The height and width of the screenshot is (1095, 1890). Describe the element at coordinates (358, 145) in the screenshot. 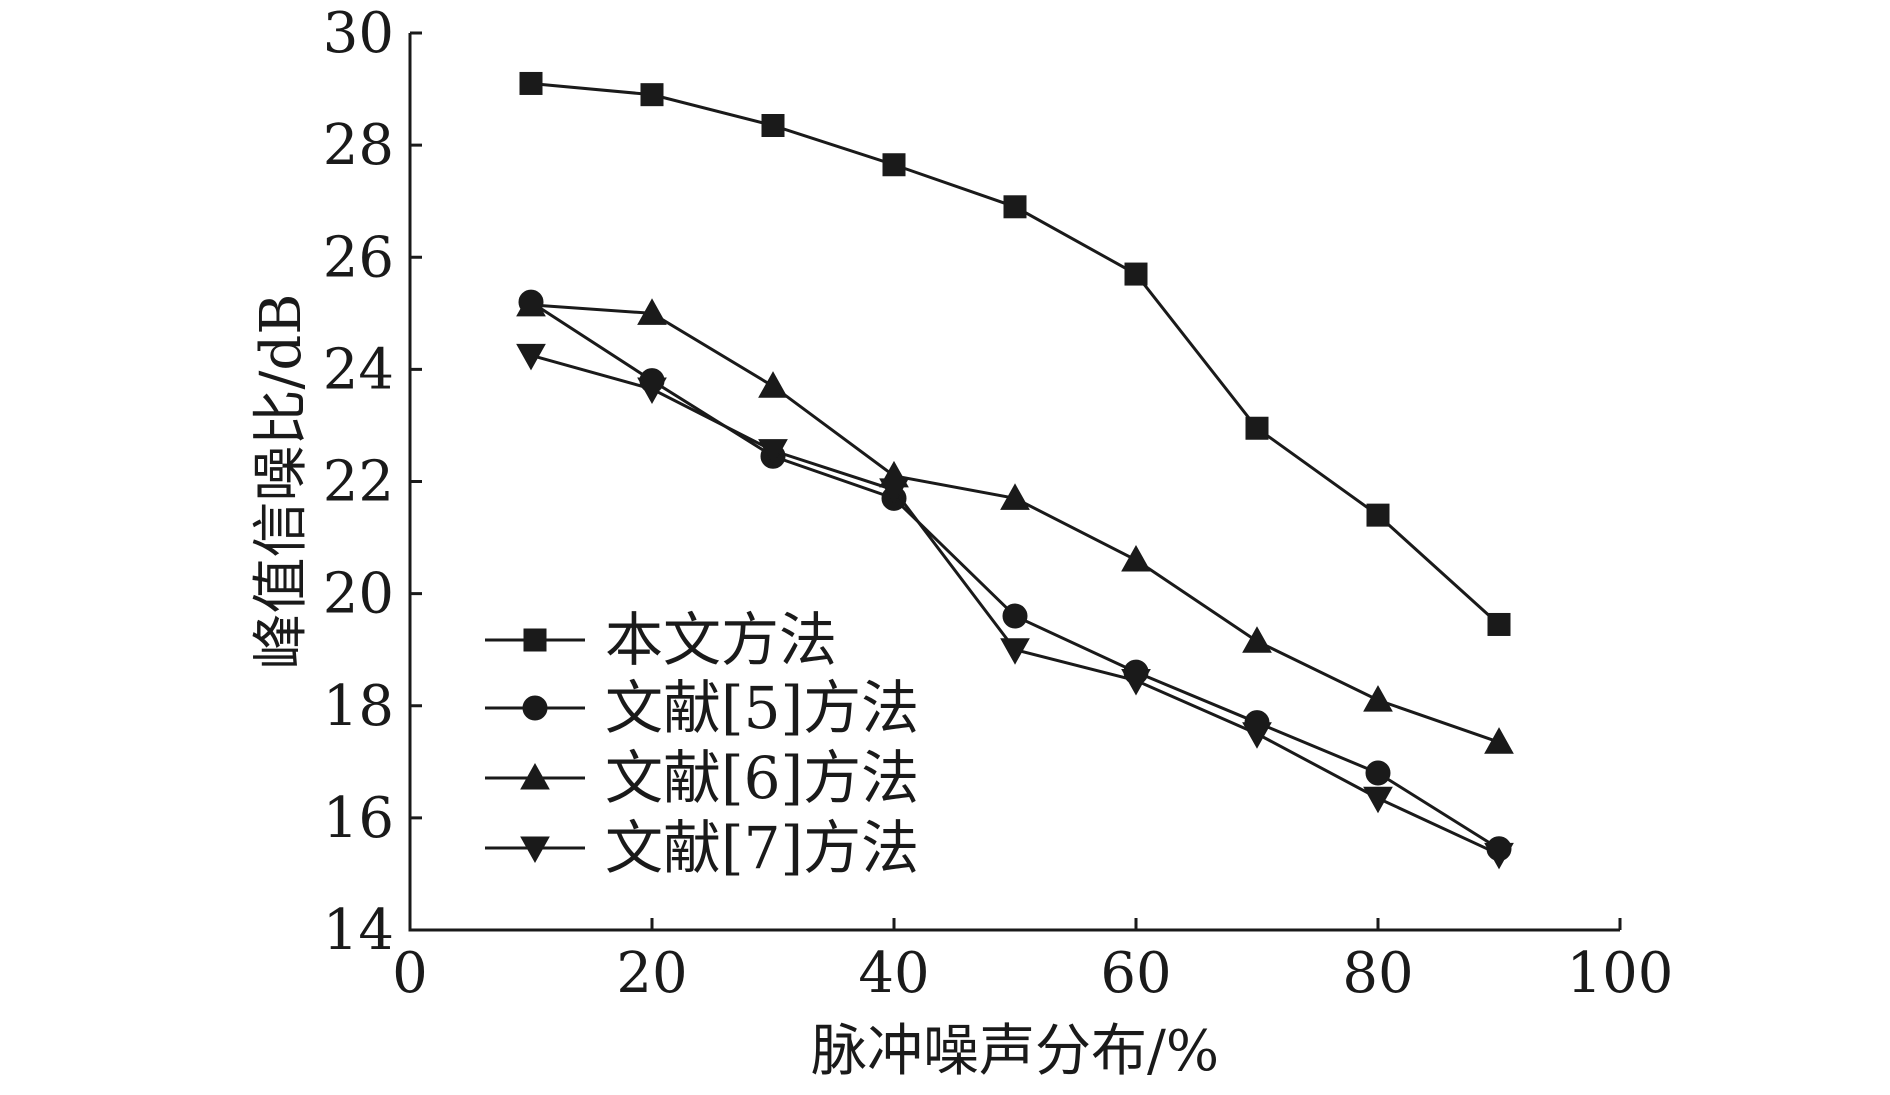

I see `y-tick-label: 28` at that location.